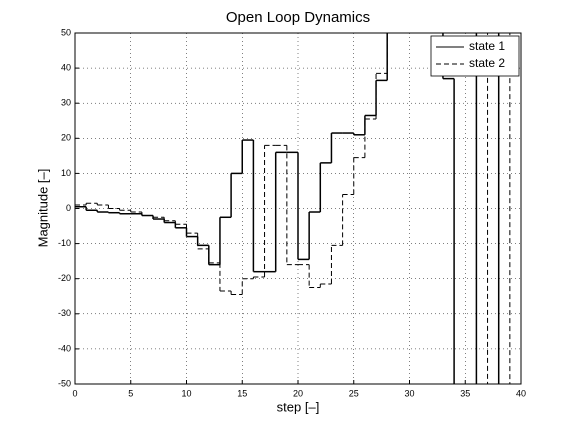  What do you see at coordinates (521, 393) in the screenshot?
I see `x-tick-label: 40` at bounding box center [521, 393].